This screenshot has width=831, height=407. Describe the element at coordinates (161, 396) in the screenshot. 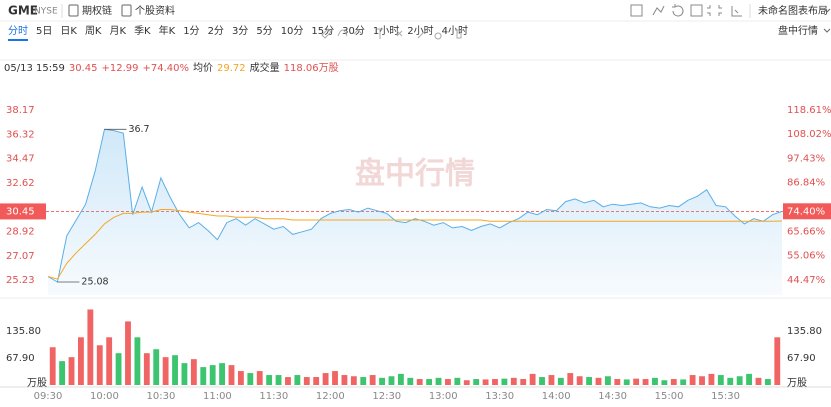

I see `x-tick-label: 10:30` at that location.